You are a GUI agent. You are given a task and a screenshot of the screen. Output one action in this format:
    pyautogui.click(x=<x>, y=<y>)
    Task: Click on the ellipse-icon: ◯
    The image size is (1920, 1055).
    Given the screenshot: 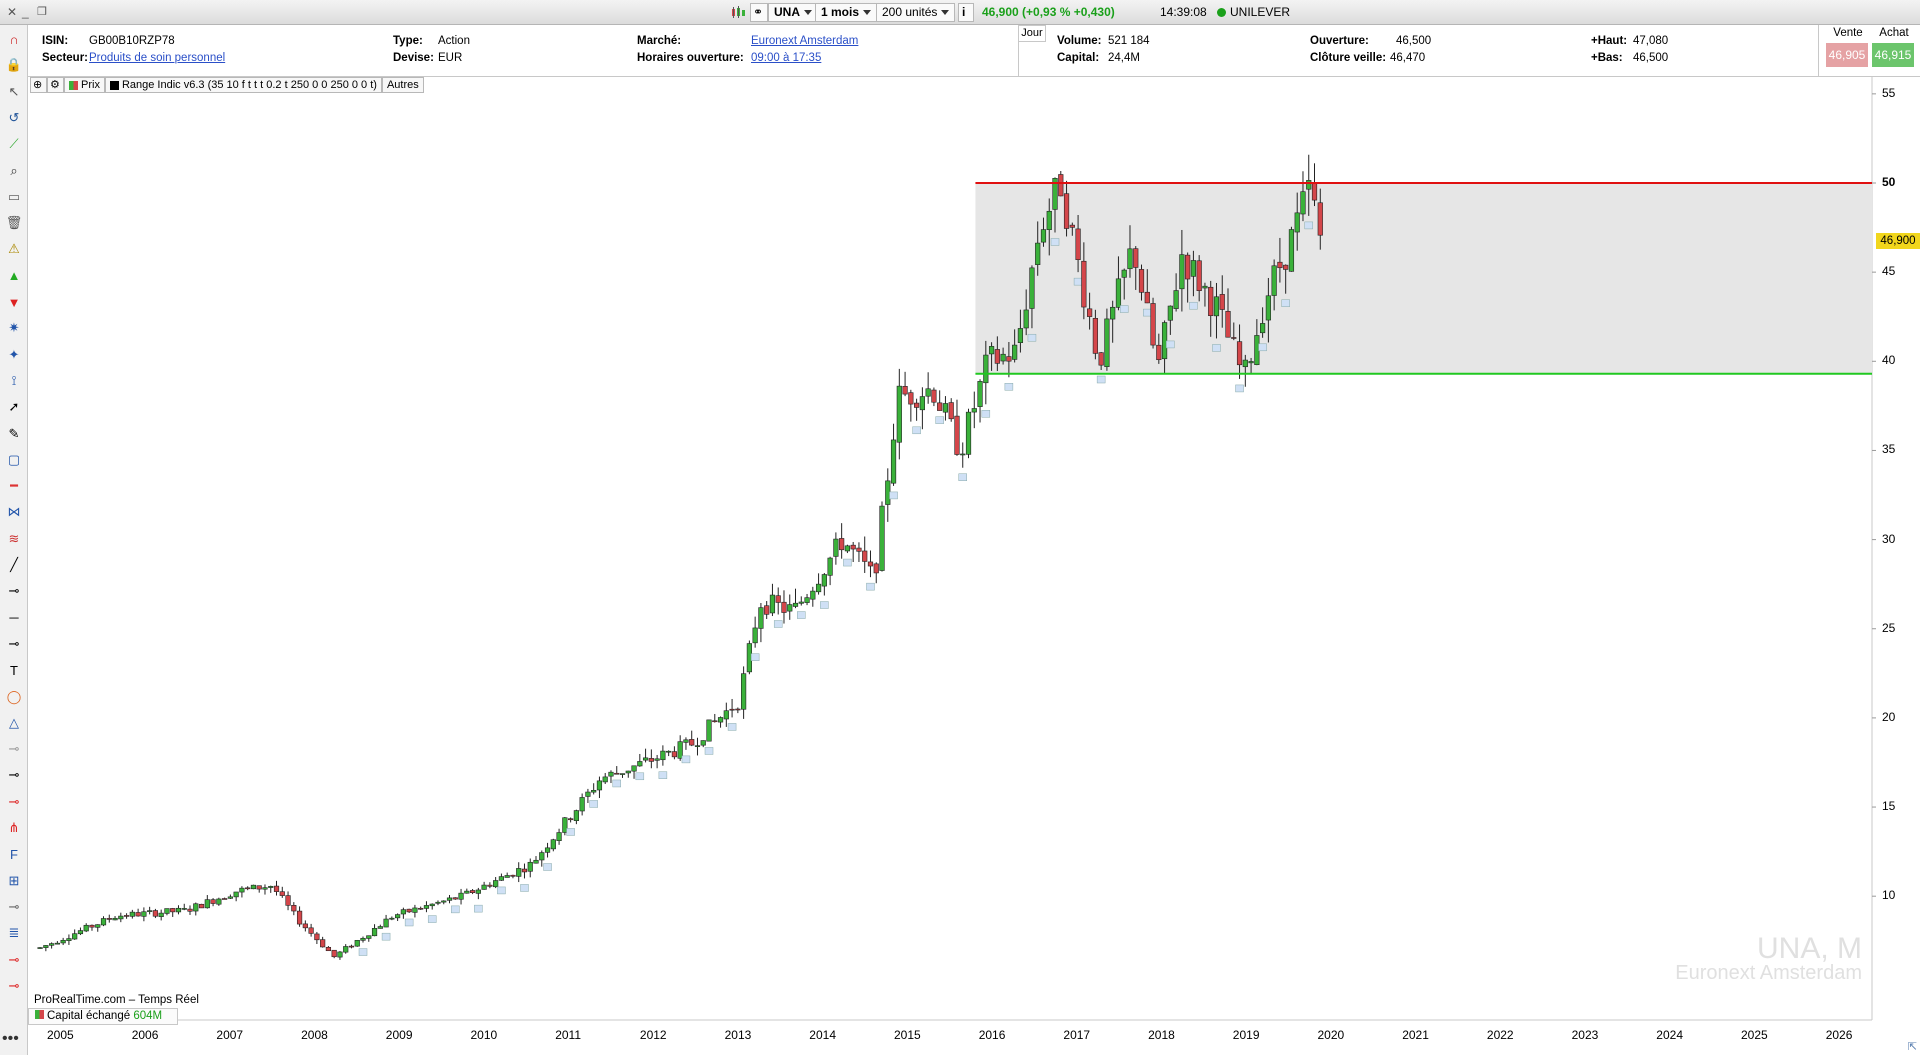 What is the action you would take?
    pyautogui.click(x=14, y=696)
    